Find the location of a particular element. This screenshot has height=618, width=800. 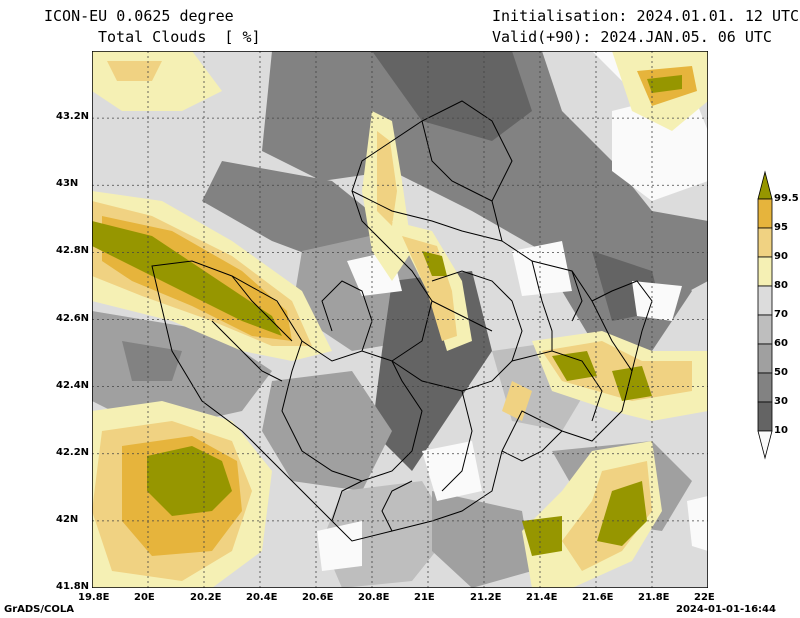

lon-tick-label: 20E is located at coordinates (144, 597).